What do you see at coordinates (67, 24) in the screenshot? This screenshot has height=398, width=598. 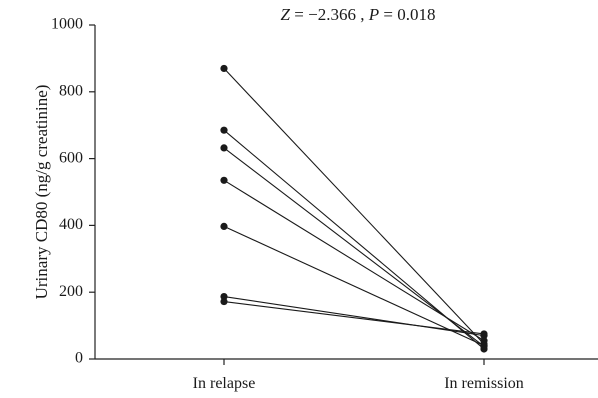 I see `y-tick-label: 1000` at bounding box center [67, 24].